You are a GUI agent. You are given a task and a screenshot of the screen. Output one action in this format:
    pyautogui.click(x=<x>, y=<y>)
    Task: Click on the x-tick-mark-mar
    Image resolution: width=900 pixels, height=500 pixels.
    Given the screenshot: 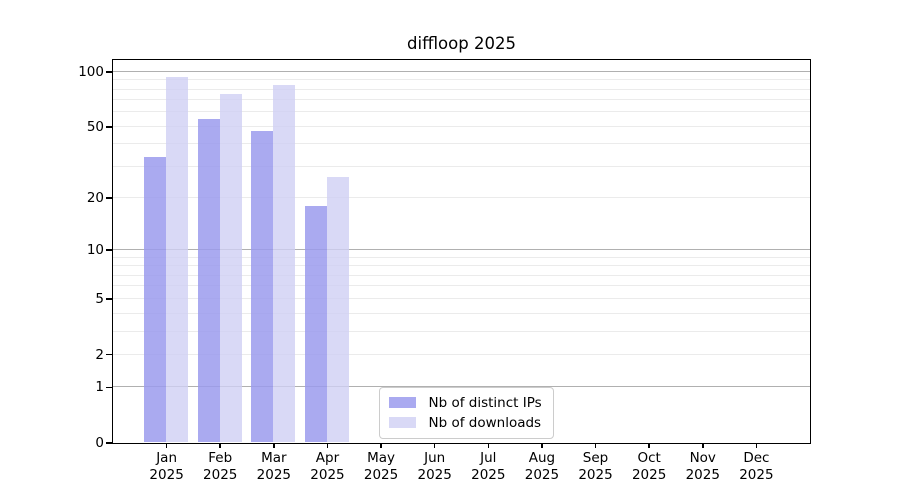 What is the action you would take?
    pyautogui.click(x=274, y=445)
    